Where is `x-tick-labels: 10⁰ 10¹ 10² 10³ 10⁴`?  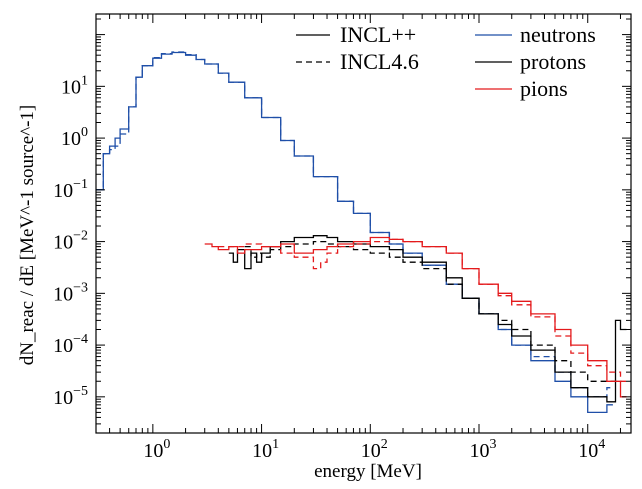 x-tick-labels: 10⁰ 10¹ 10² 10³ 10⁴ is located at coordinates (374, 449).